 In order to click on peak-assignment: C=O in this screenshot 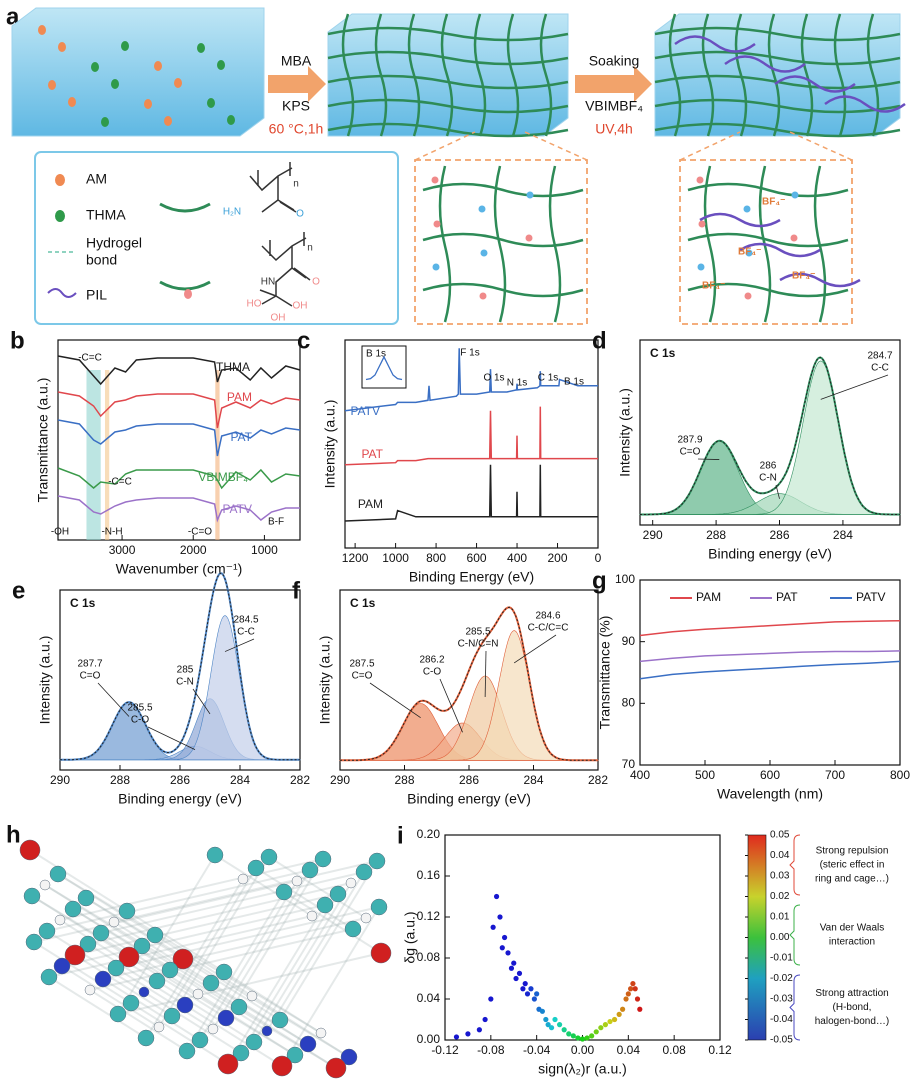, I will do `click(362, 676)`.